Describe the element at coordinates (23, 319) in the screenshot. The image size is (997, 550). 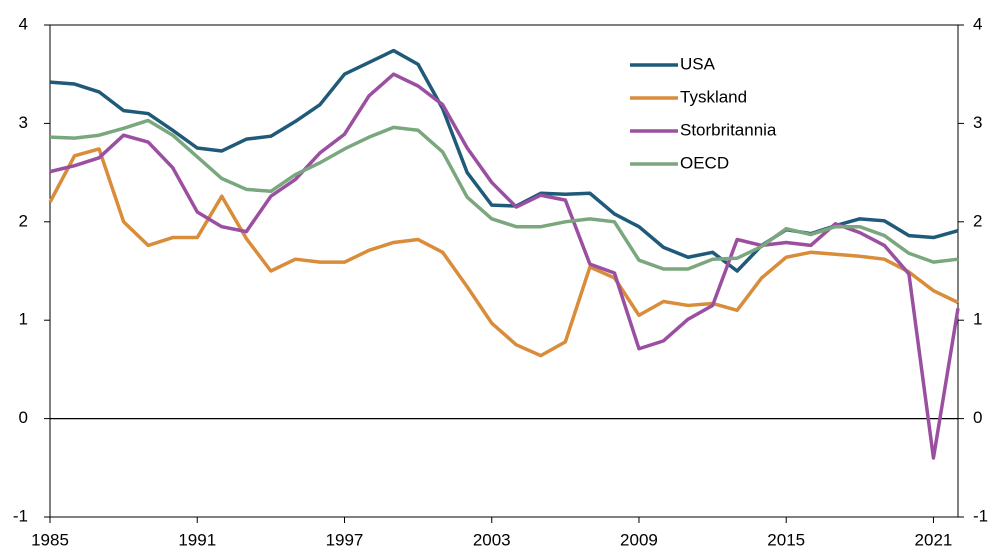
I see `y-tick-label: 1` at that location.